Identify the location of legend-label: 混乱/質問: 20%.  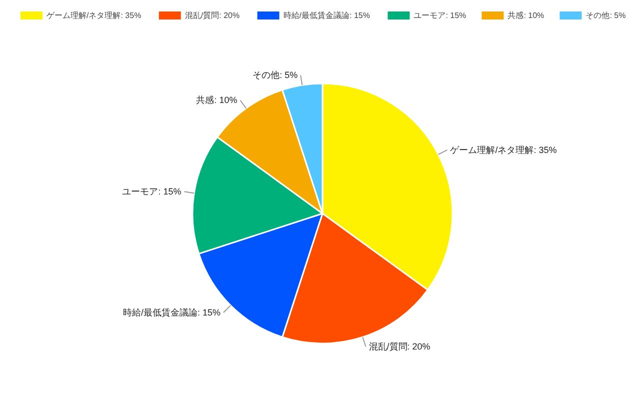
(212, 15).